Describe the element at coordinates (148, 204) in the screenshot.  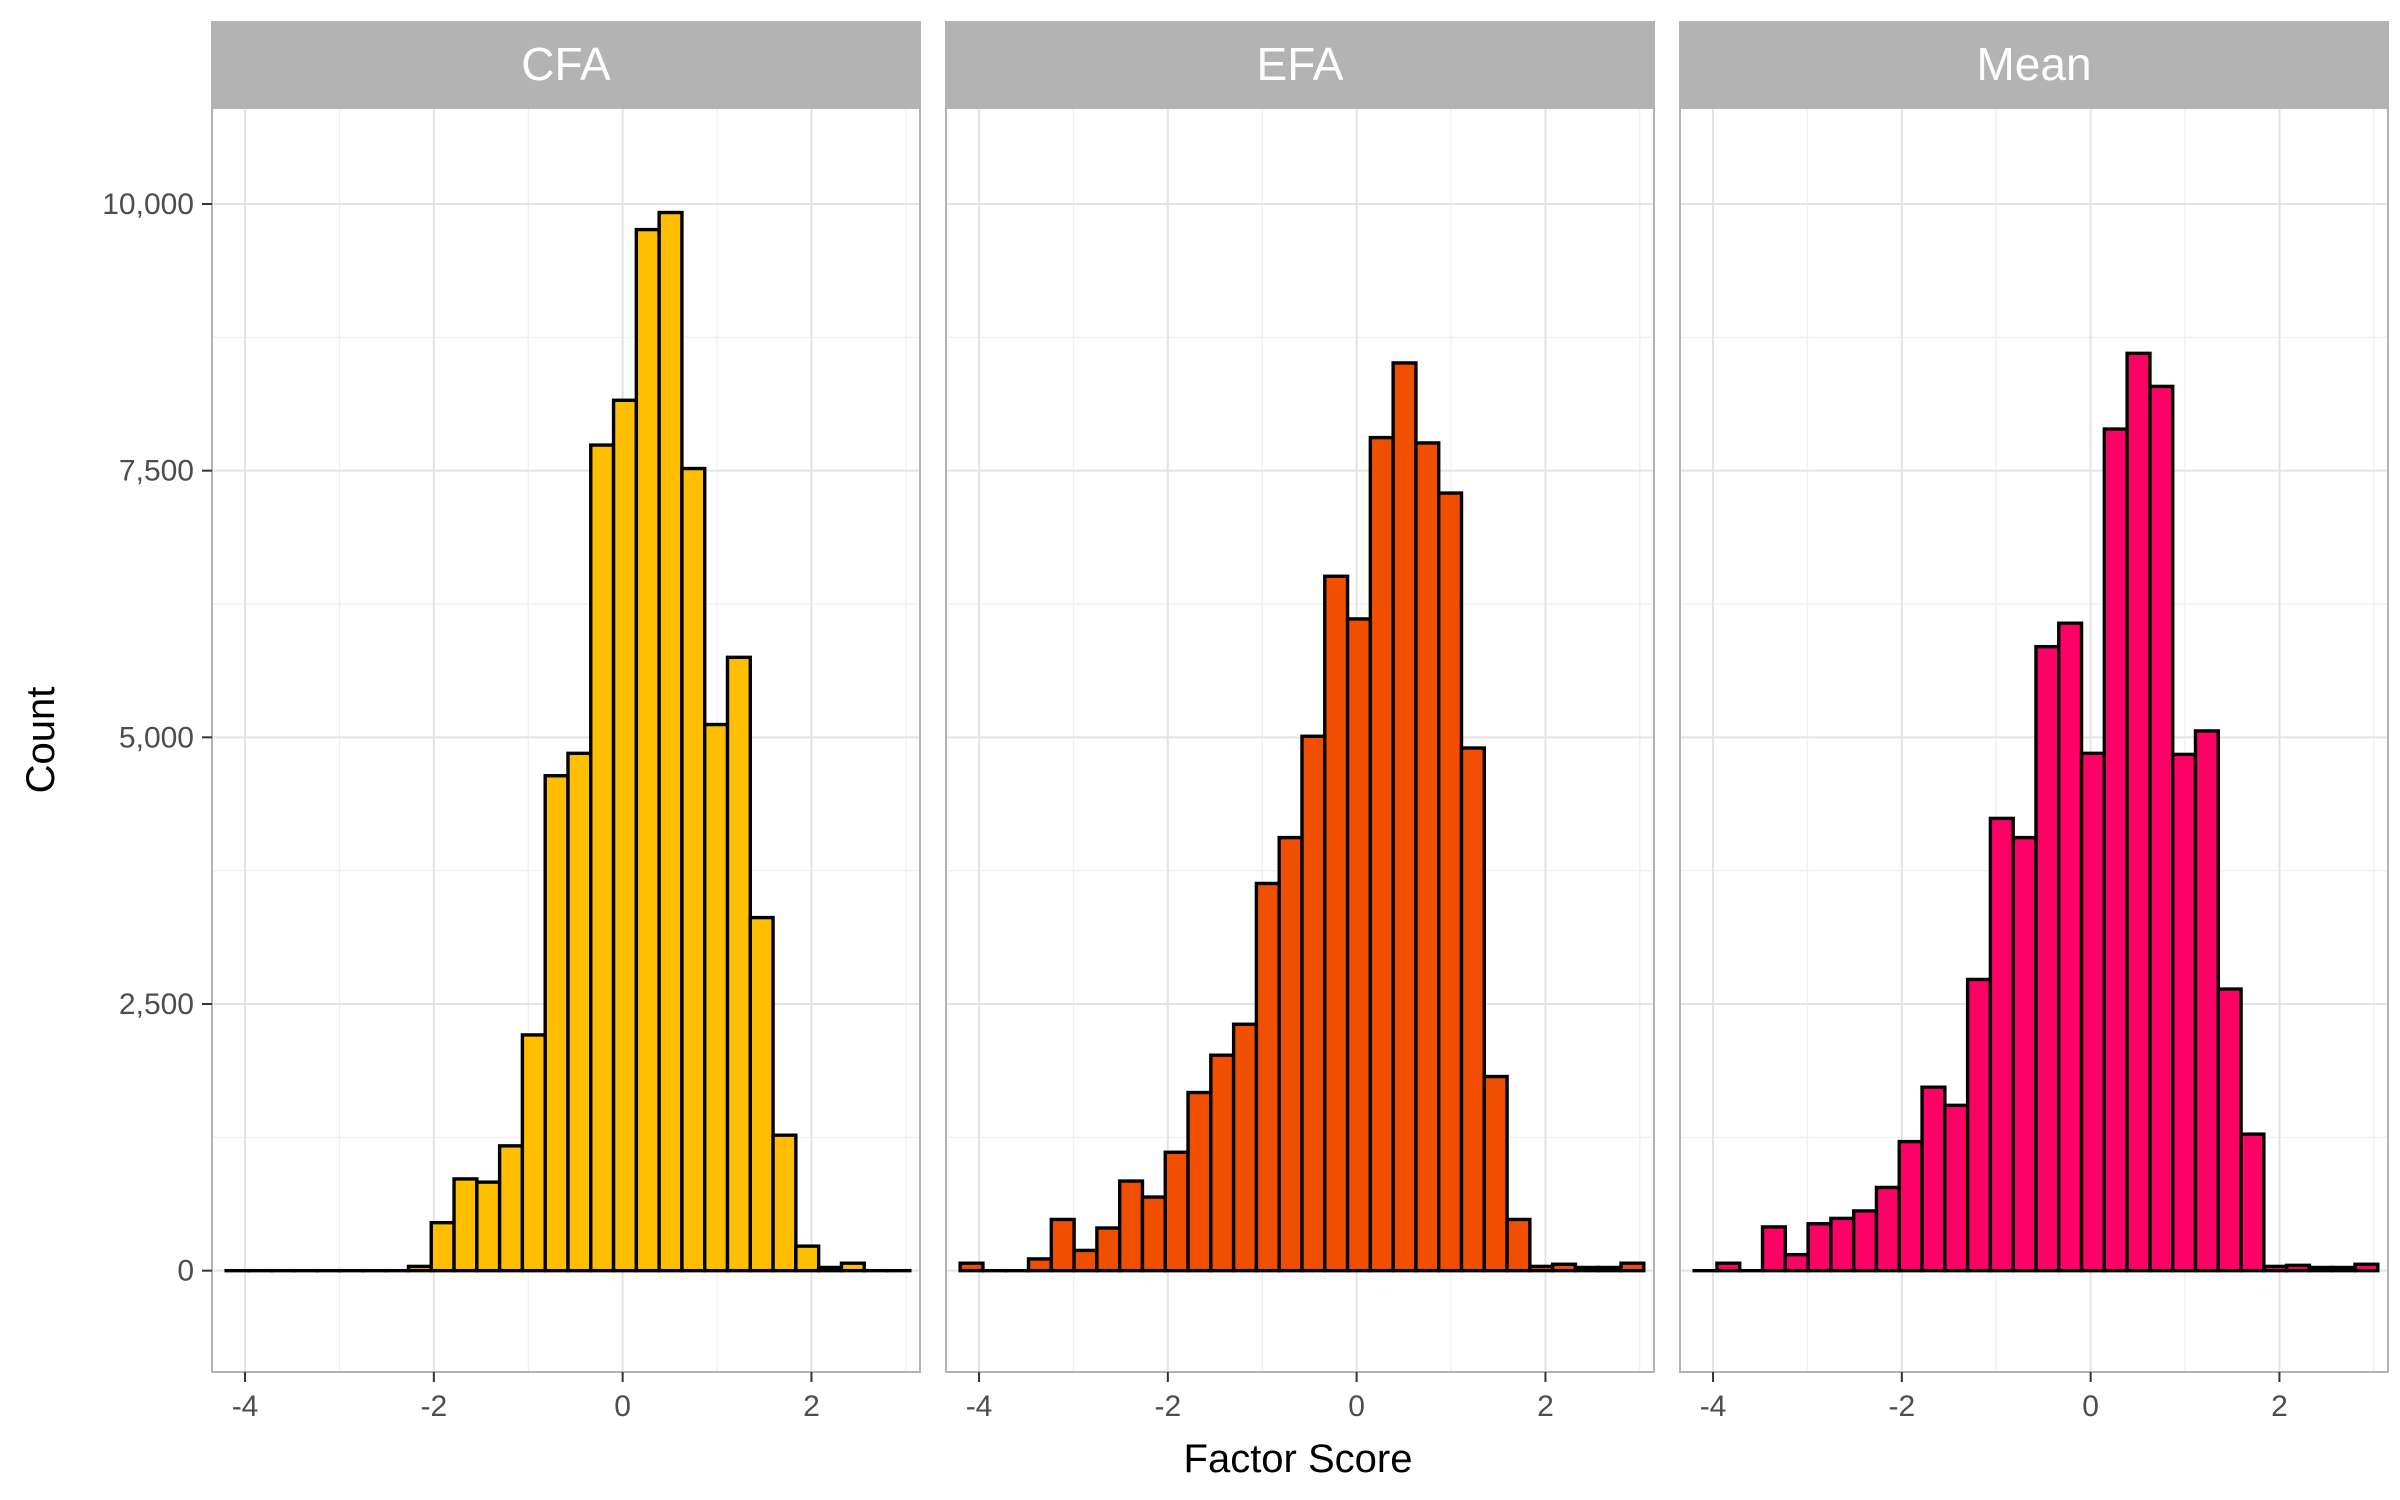
I see `y-tick-label: 10,000` at that location.